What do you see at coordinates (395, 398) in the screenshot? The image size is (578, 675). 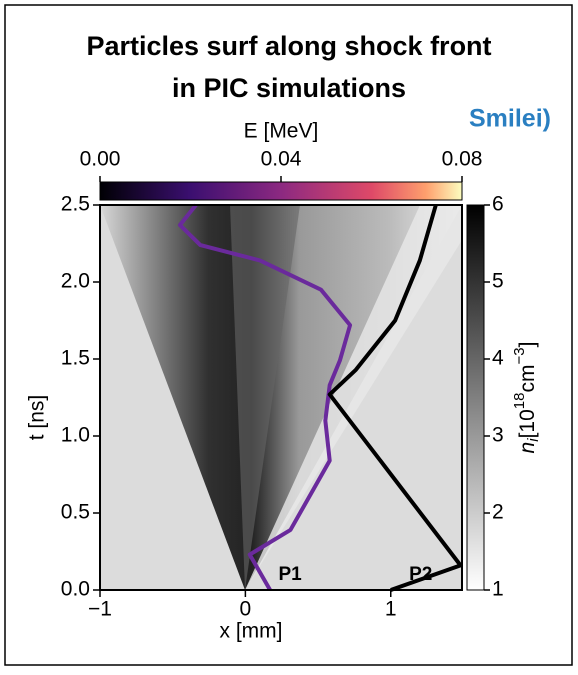 I see `trajectory` at bounding box center [395, 398].